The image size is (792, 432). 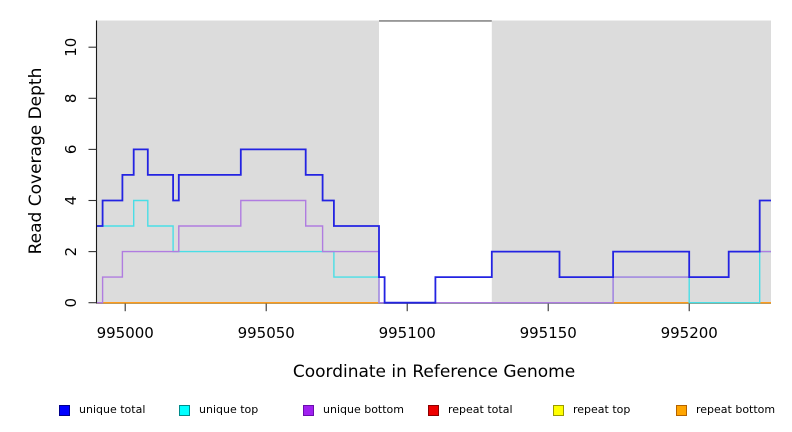 I want to click on legend-swatch-unique-bottom, so click(x=308, y=410).